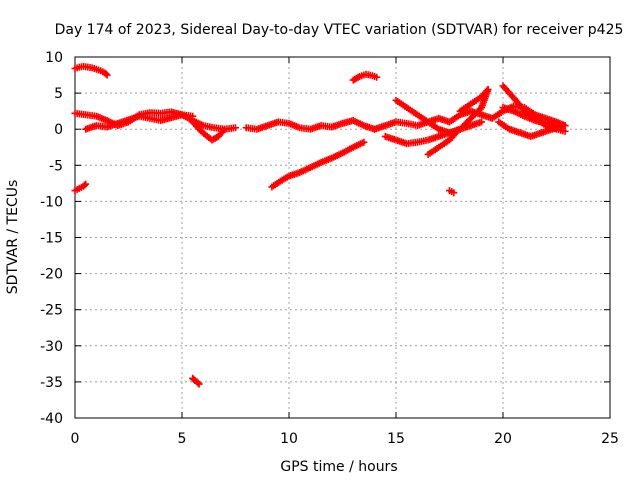  Describe the element at coordinates (51, 419) in the screenshot. I see `y-tick-label: -40` at that location.